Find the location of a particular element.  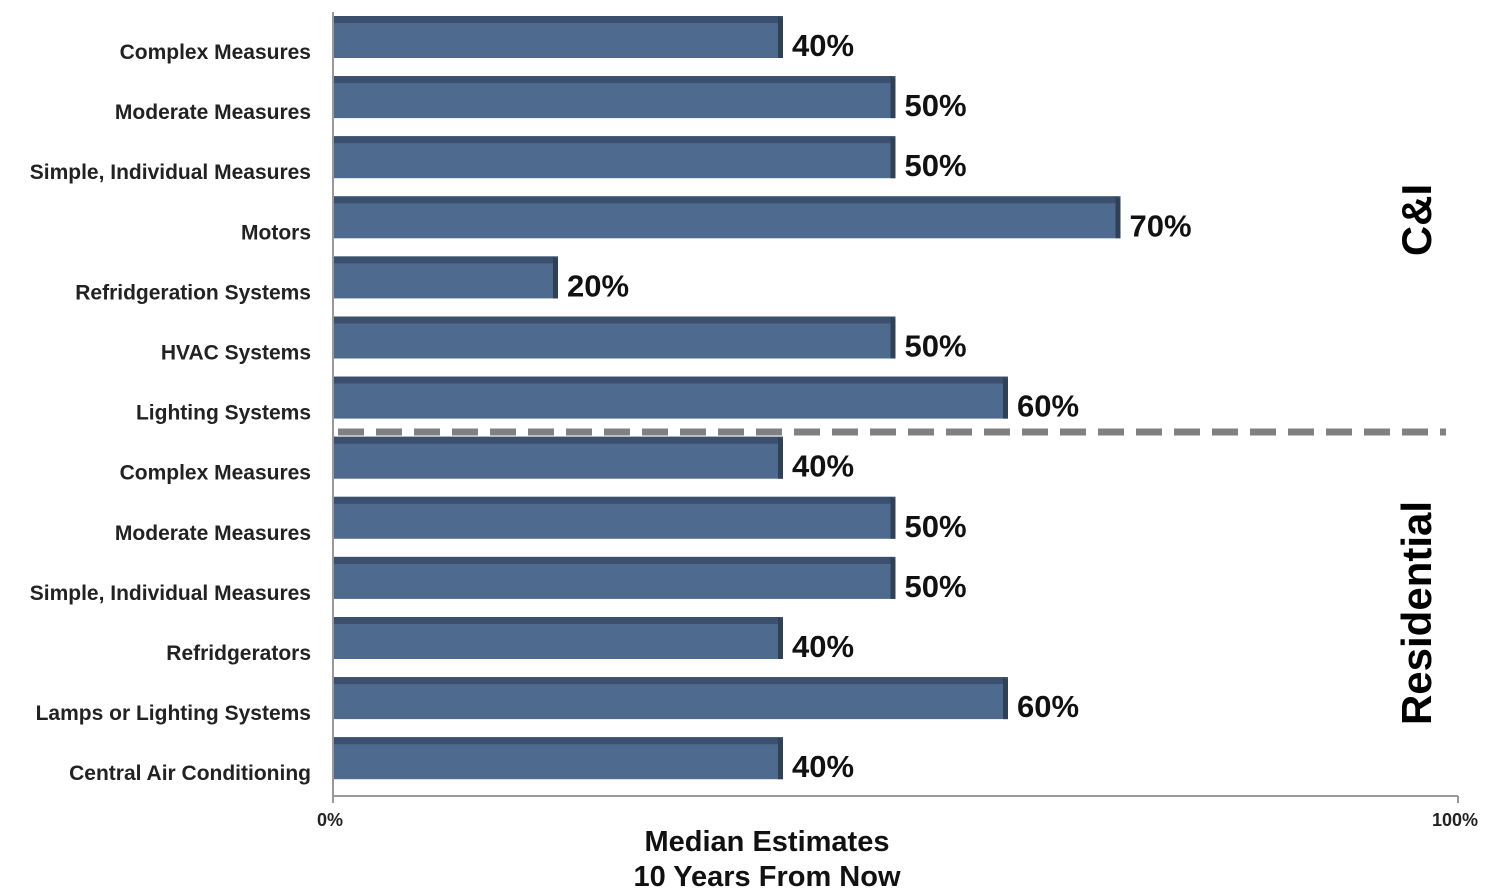

value-label: 20% is located at coordinates (598, 285).